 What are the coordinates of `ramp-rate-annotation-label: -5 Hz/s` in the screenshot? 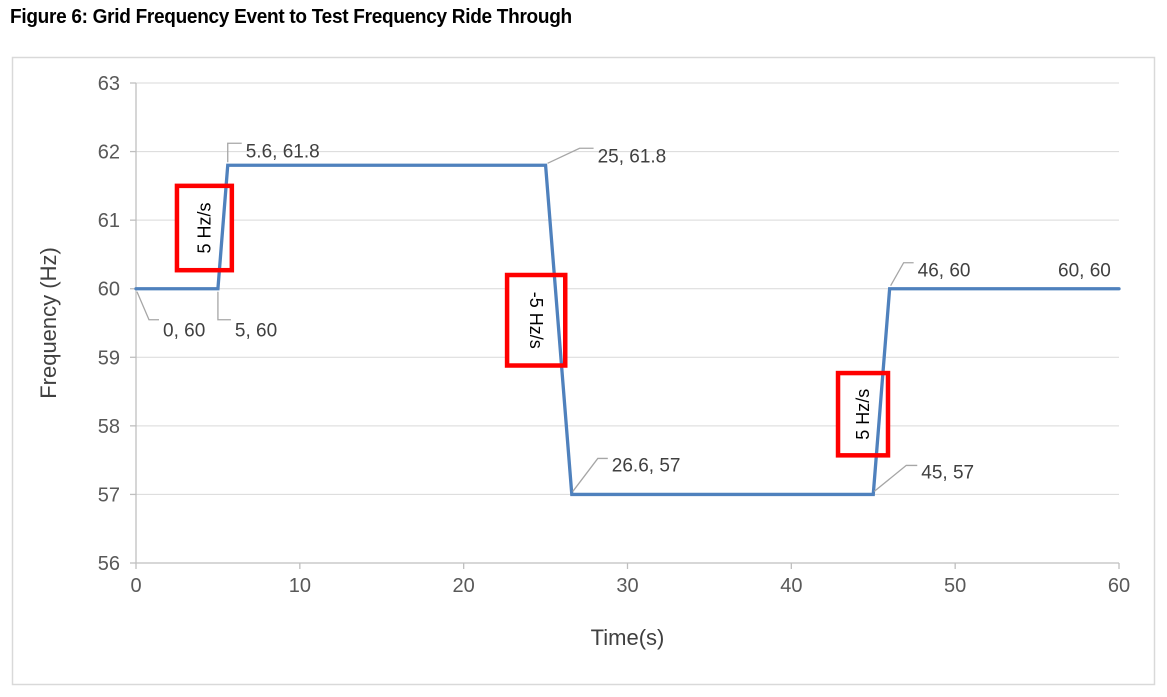 It's located at (536, 320).